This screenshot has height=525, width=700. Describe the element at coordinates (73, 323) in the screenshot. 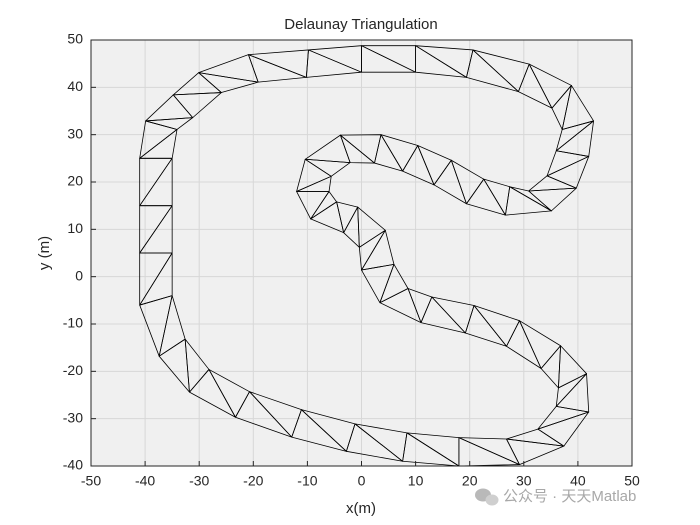

I see `y-tick-label: -10` at that location.